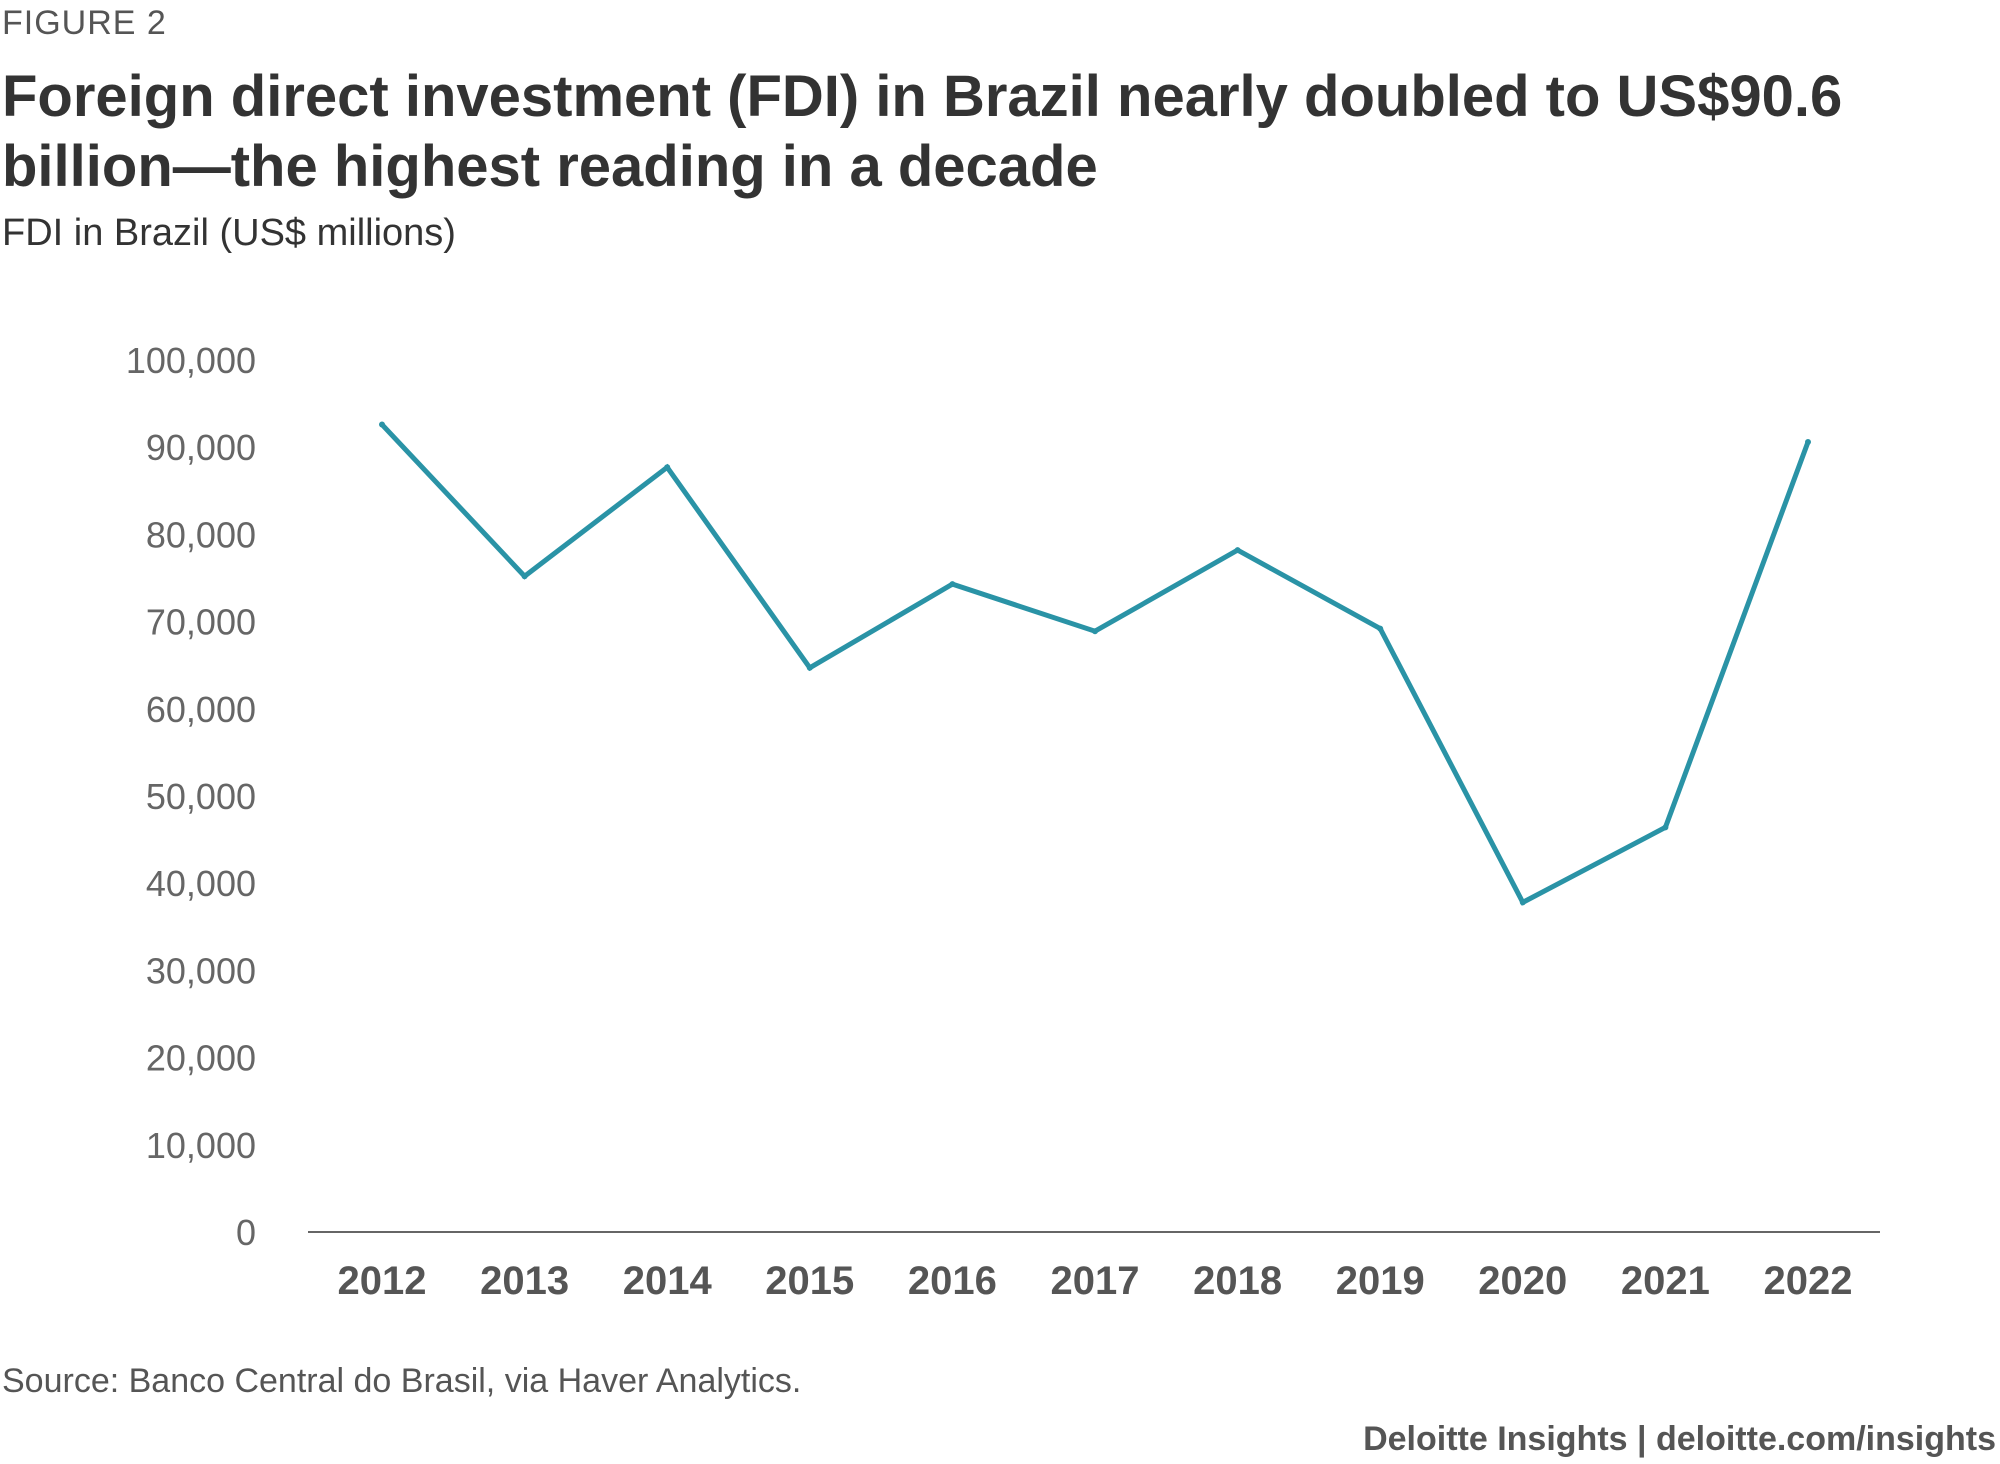 Image resolution: width=2000 pixels, height=1464 pixels. I want to click on x-tick-label: 2019, so click(1380, 1281).